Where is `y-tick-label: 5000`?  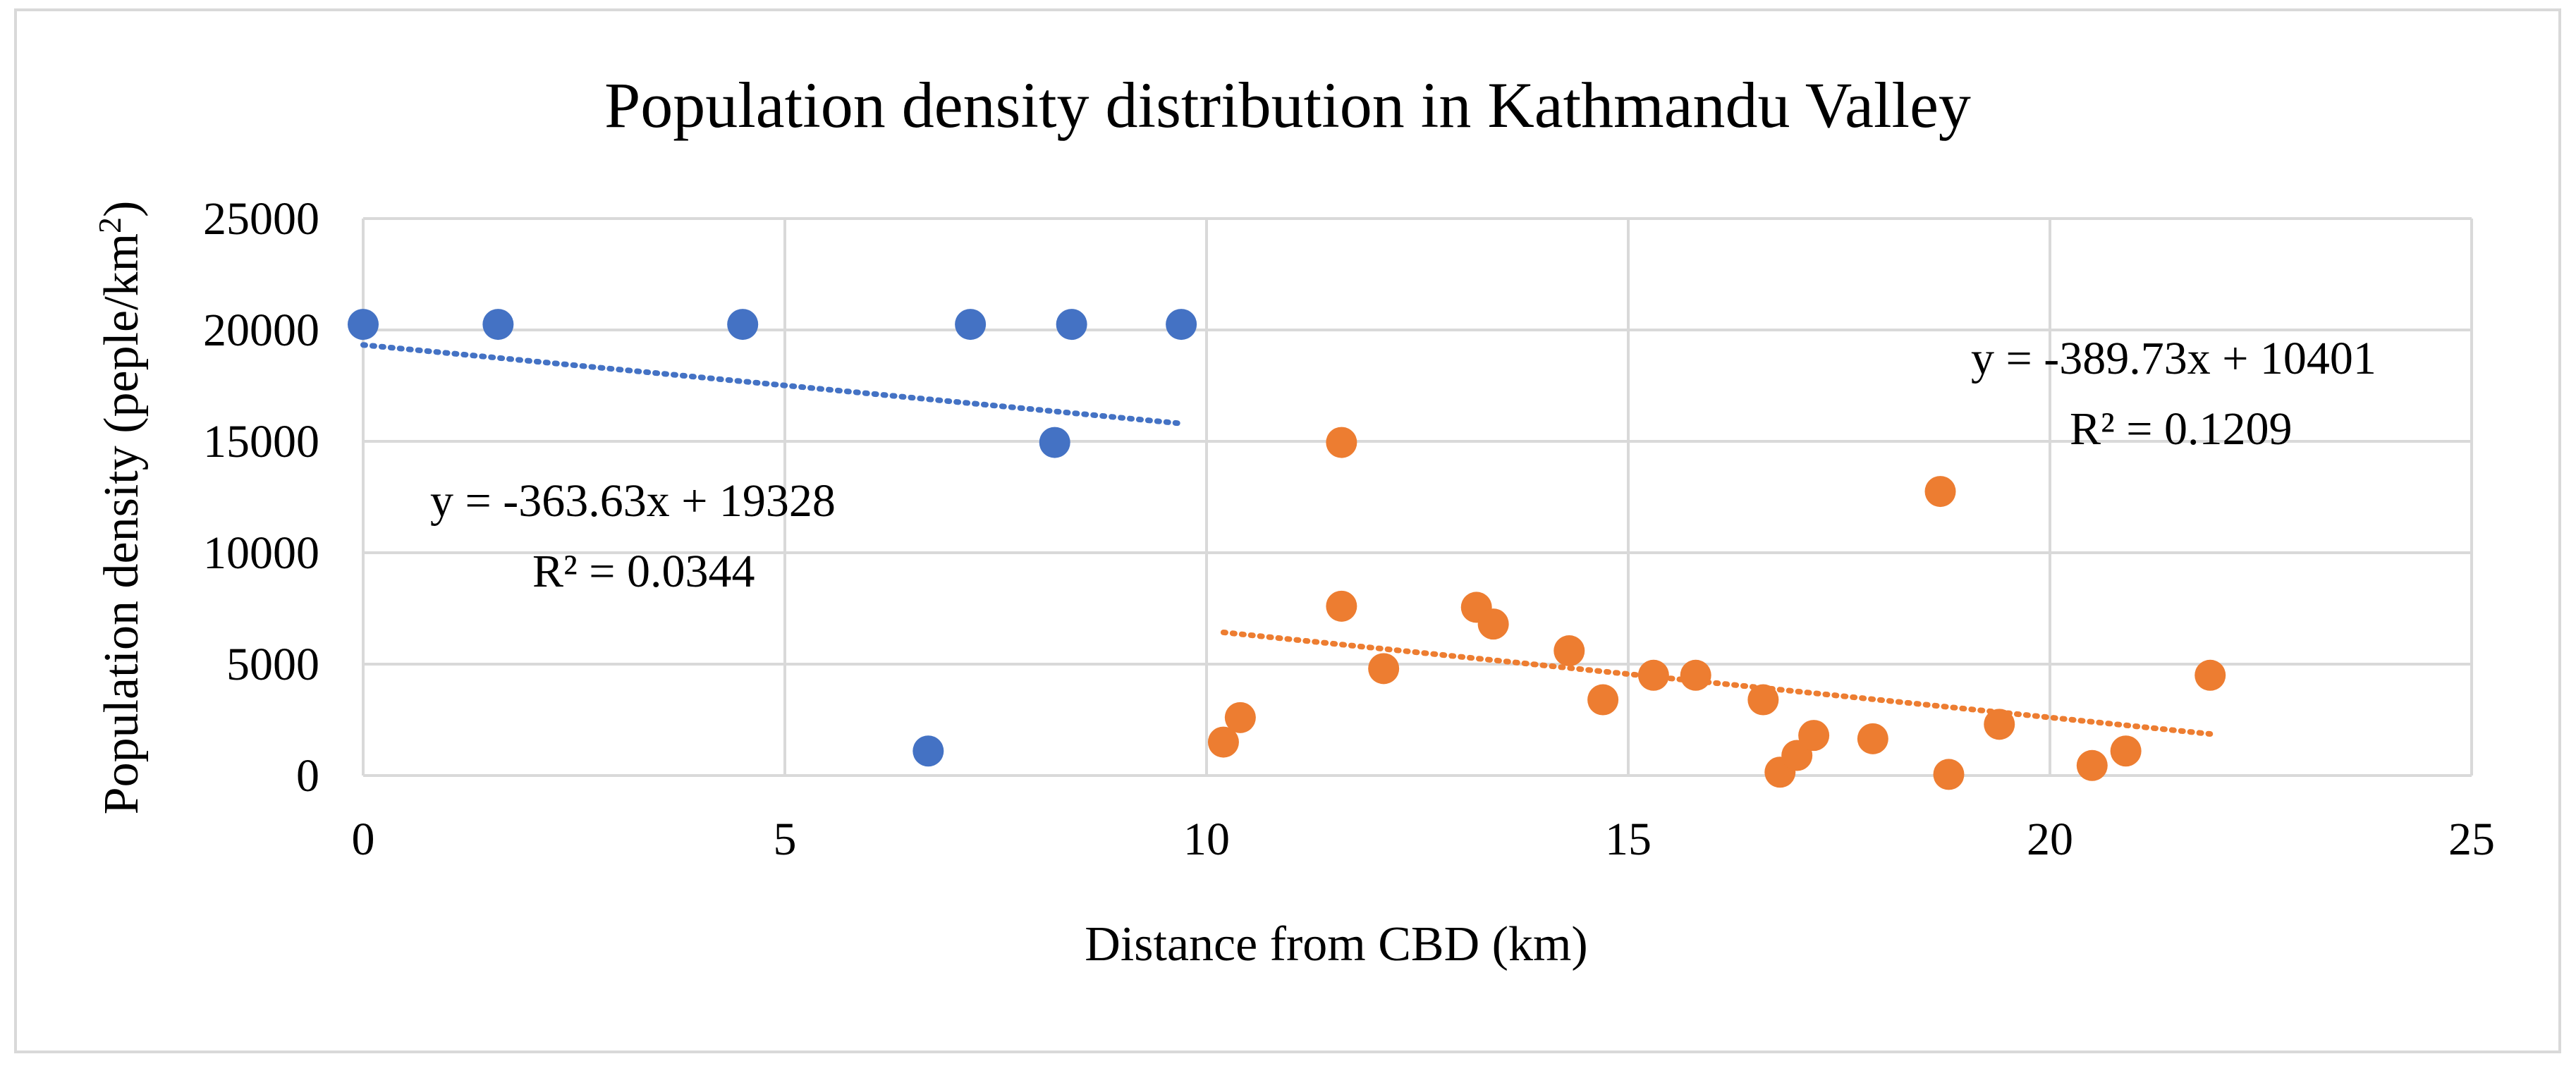 y-tick-label: 5000 is located at coordinates (272, 664).